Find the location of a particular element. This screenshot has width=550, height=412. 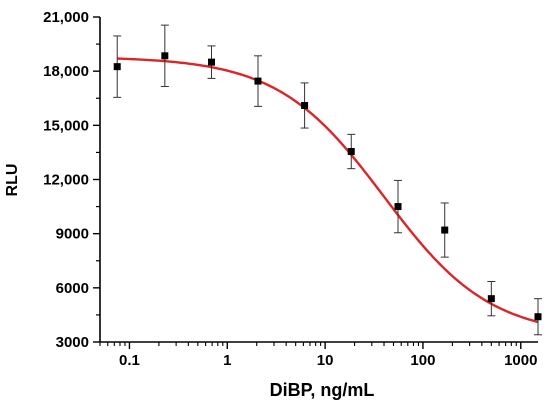

x-tick-label: 100 is located at coordinates (422, 360).